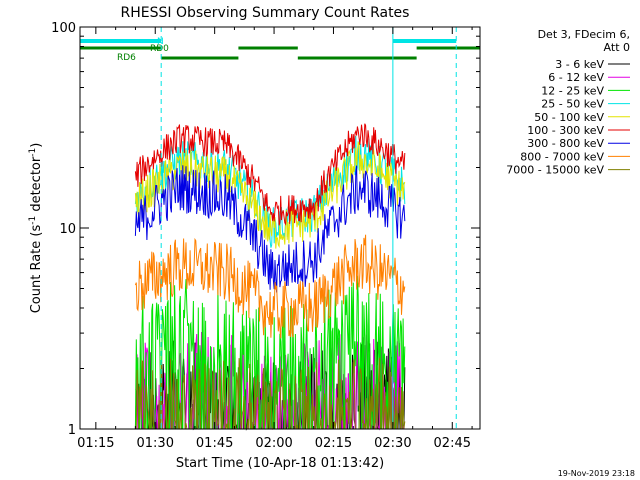  I want to click on legend-label-1: 3 - 6 keV, so click(579, 64).